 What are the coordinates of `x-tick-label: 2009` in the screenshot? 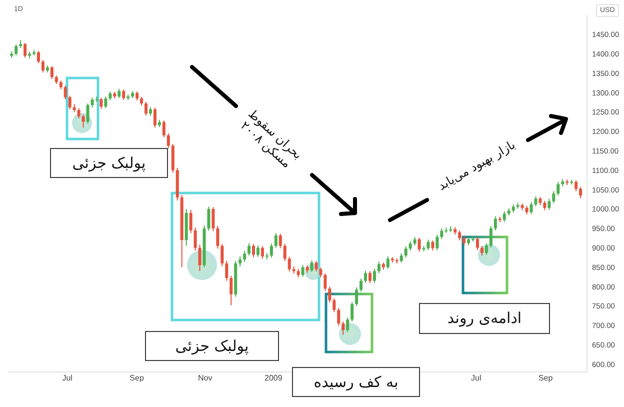 It's located at (273, 378).